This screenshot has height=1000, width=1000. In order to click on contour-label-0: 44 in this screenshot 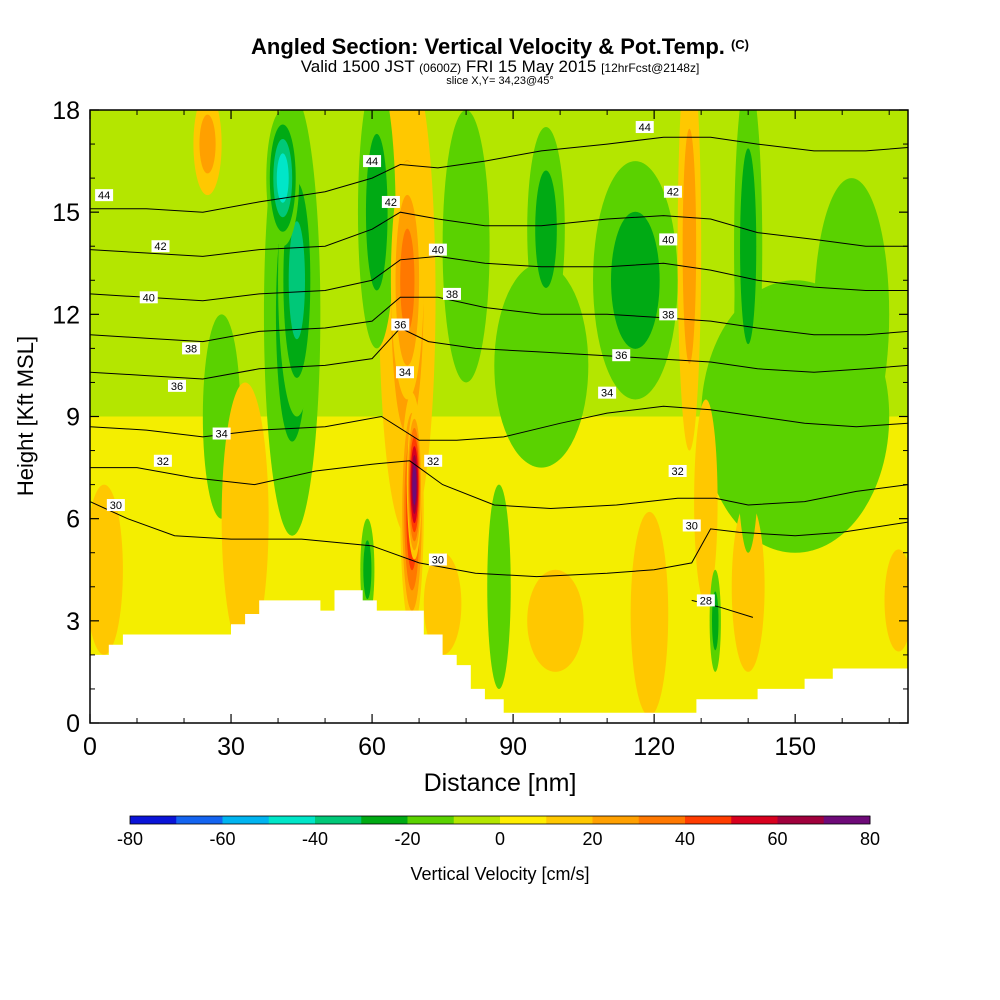, I will do `click(104, 195)`.